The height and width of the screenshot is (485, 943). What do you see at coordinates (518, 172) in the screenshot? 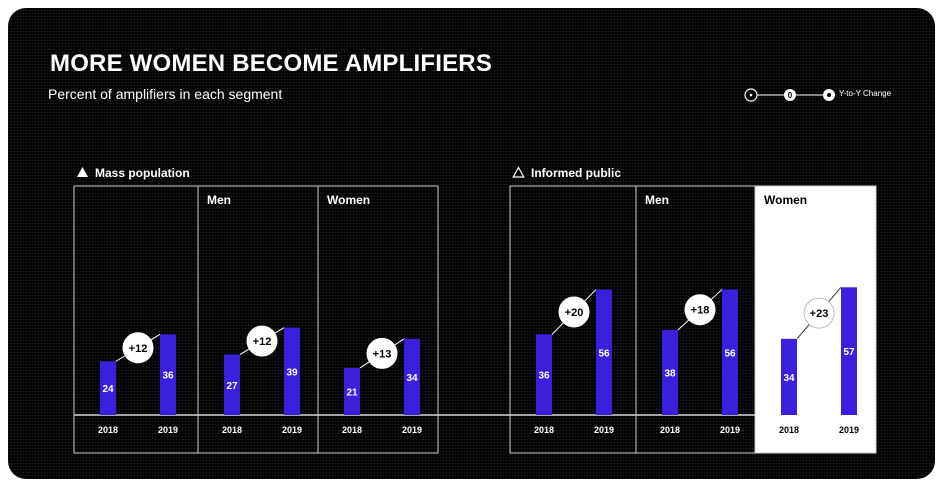
I see `outline-triangle-icon` at bounding box center [518, 172].